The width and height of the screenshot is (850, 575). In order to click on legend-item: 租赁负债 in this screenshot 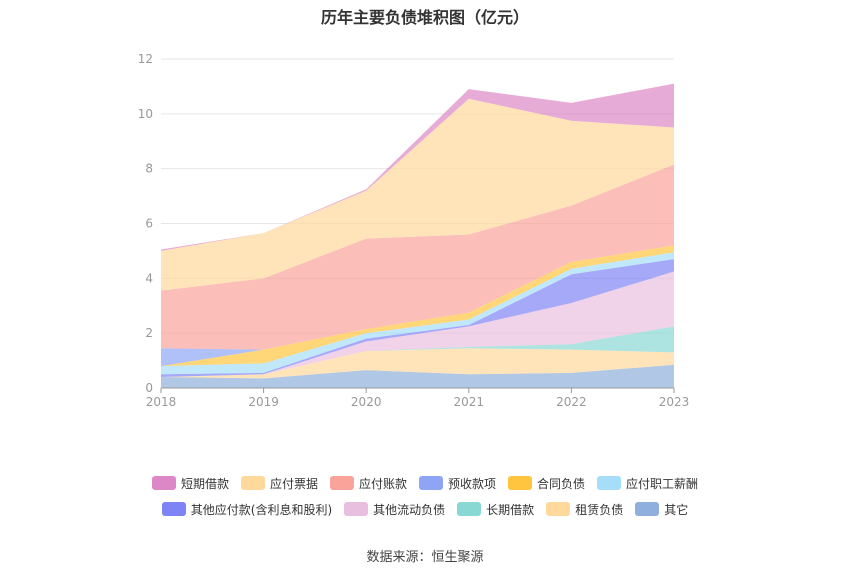, I will do `click(584, 509)`.